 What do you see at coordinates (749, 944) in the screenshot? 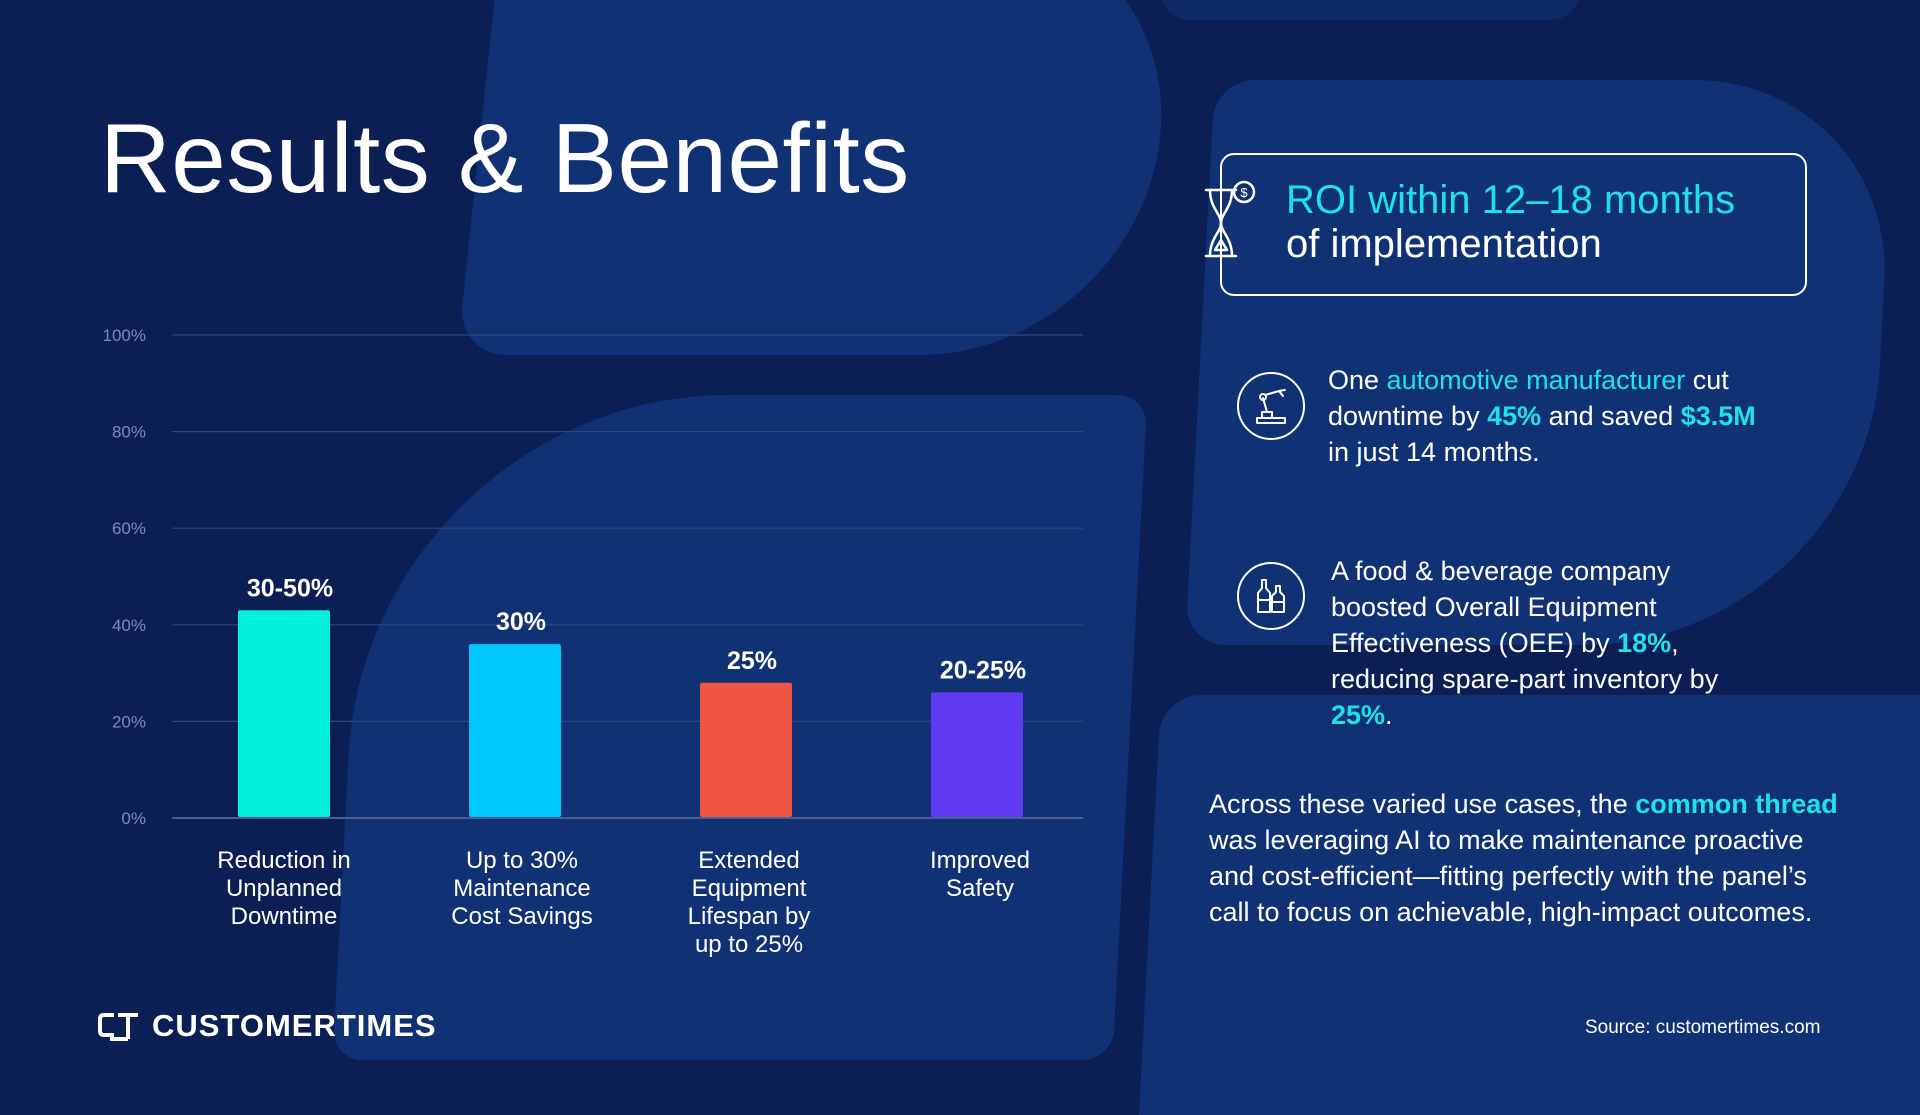
I see `x-category-label-line: up to 25%` at bounding box center [749, 944].